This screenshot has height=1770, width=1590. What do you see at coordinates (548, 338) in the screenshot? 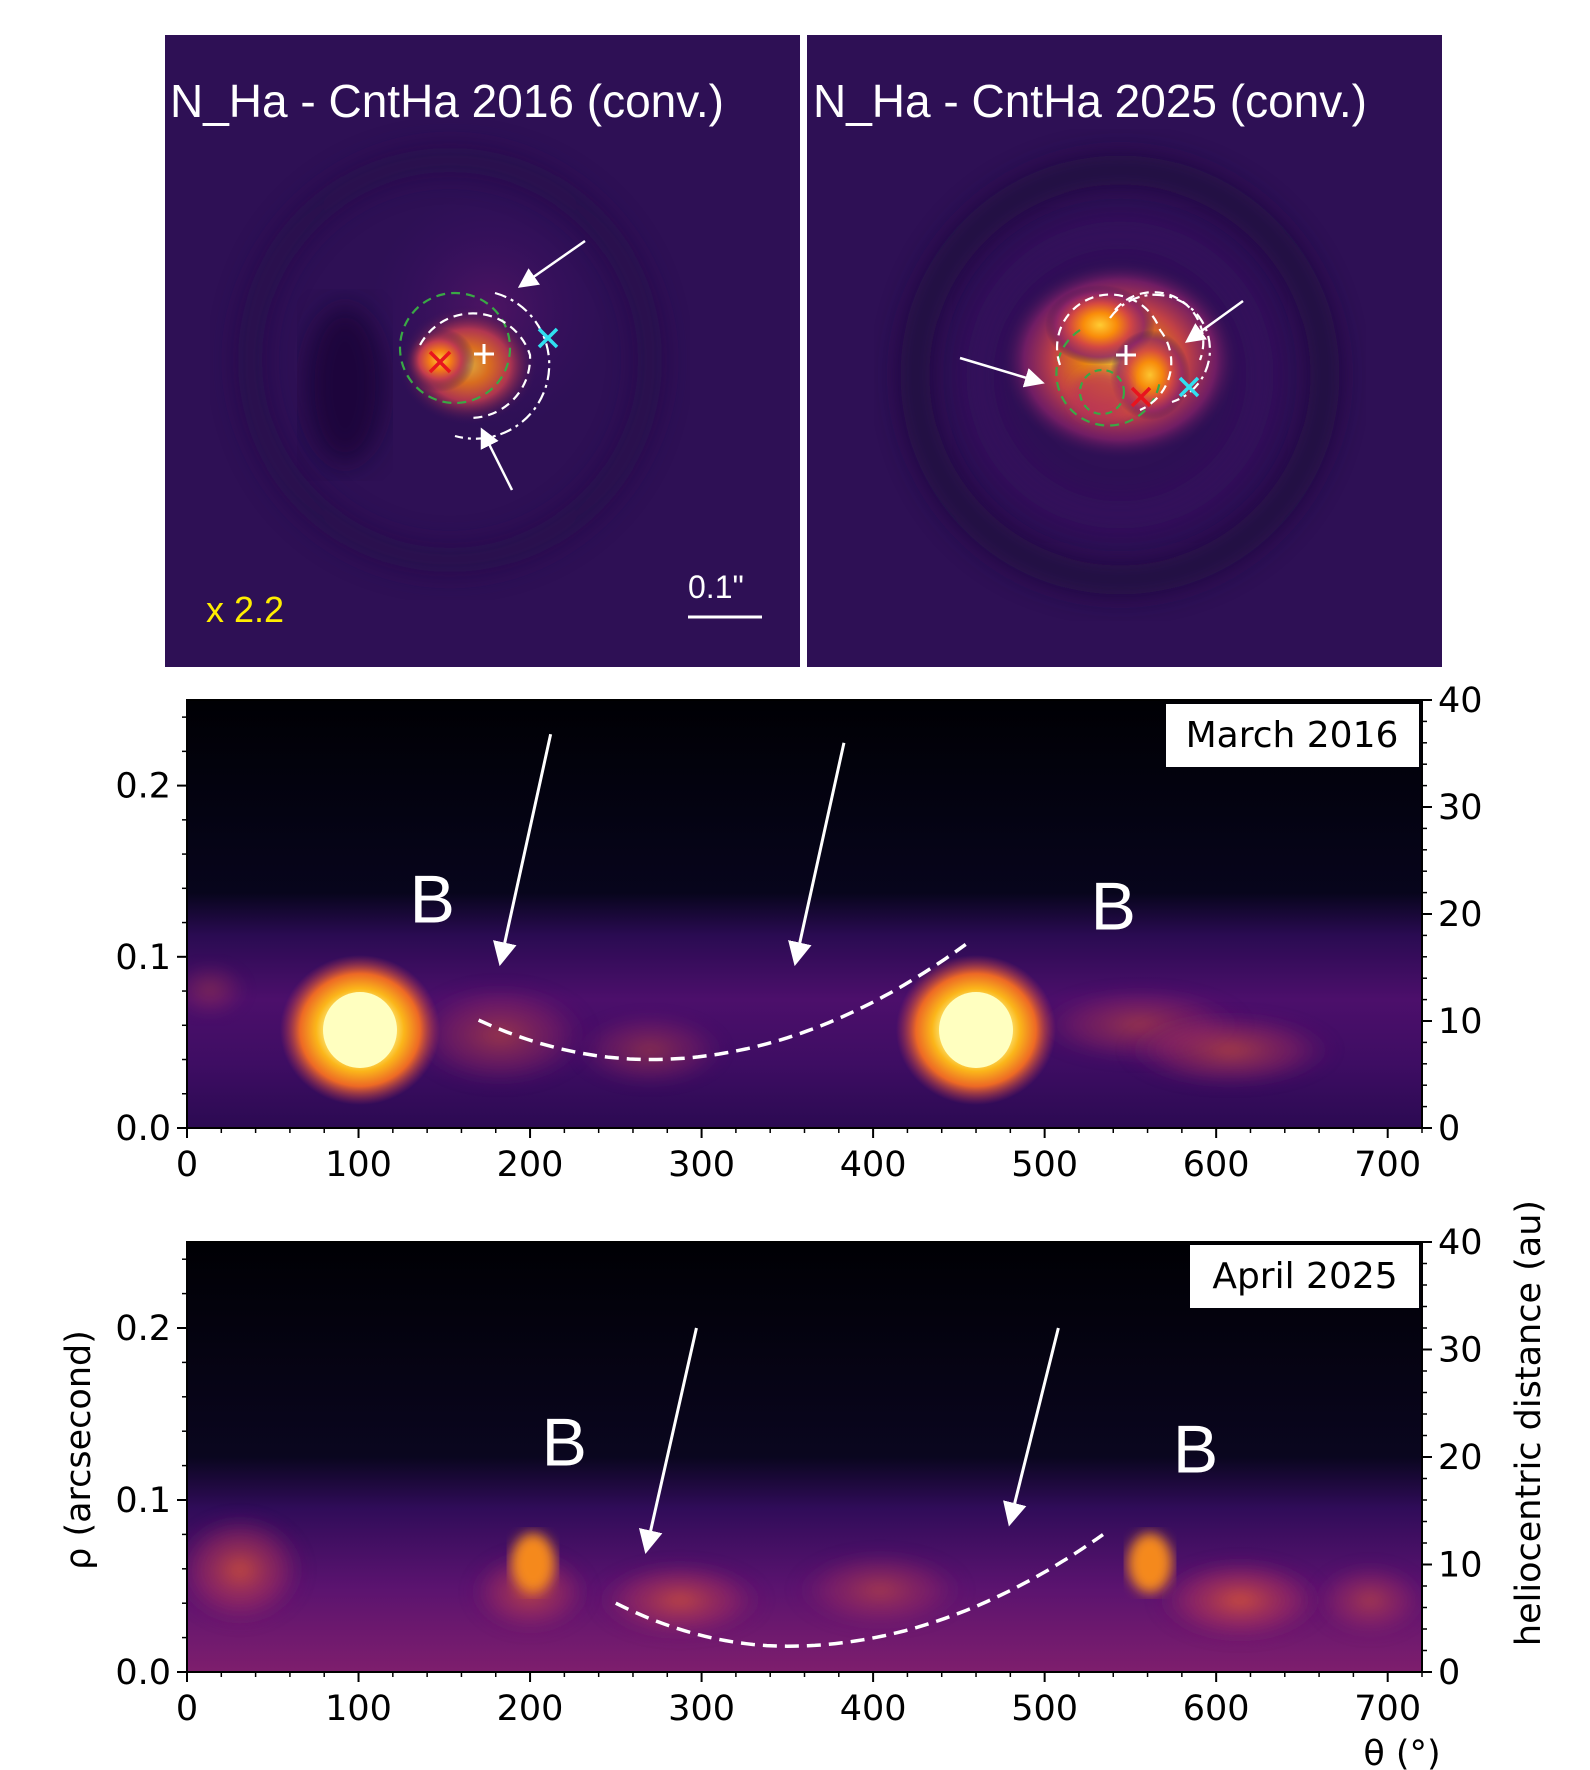
I see `cyan-x-marker` at bounding box center [548, 338].